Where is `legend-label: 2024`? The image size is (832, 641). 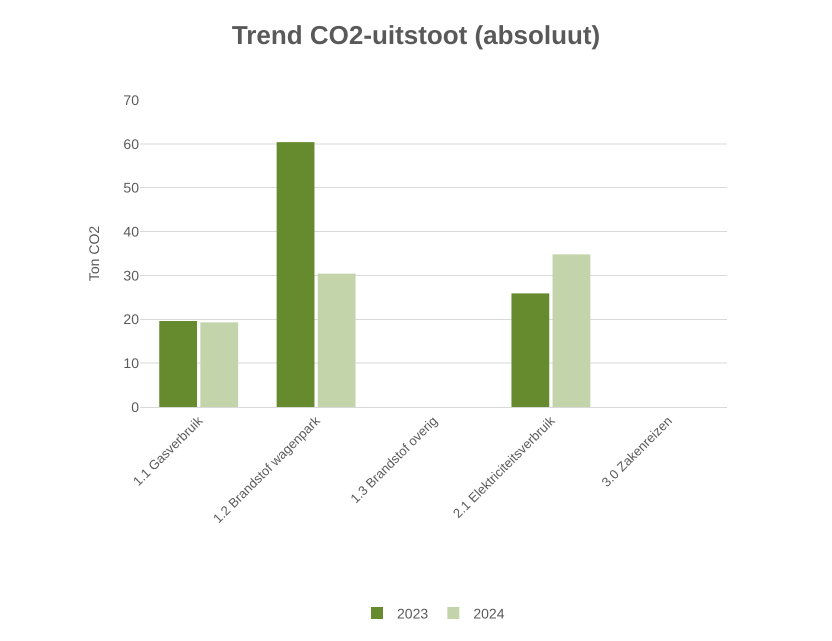 legend-label: 2024 is located at coordinates (489, 613).